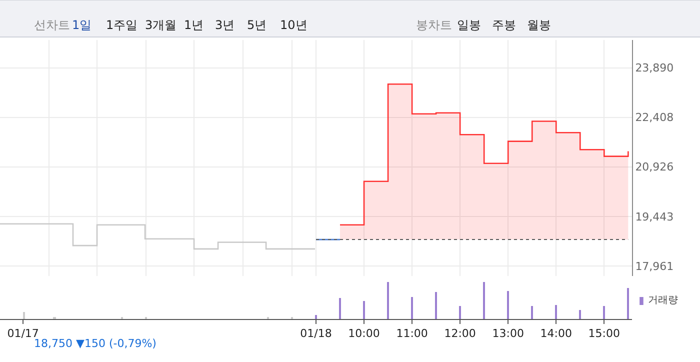 The width and height of the screenshot is (700, 362). Describe the element at coordinates (194, 25) in the screenshot. I see `text: 1년` at that location.